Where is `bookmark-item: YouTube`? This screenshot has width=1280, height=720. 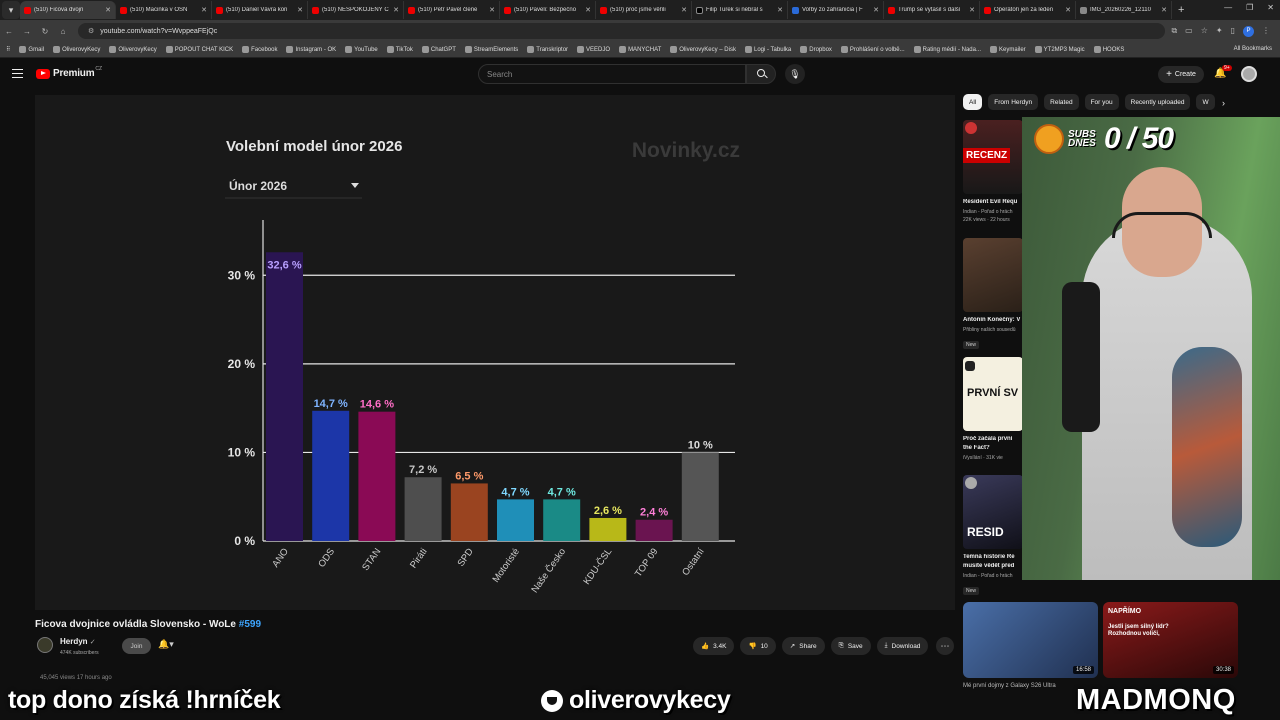
bookmark-item: YouTube is located at coordinates (361, 49).